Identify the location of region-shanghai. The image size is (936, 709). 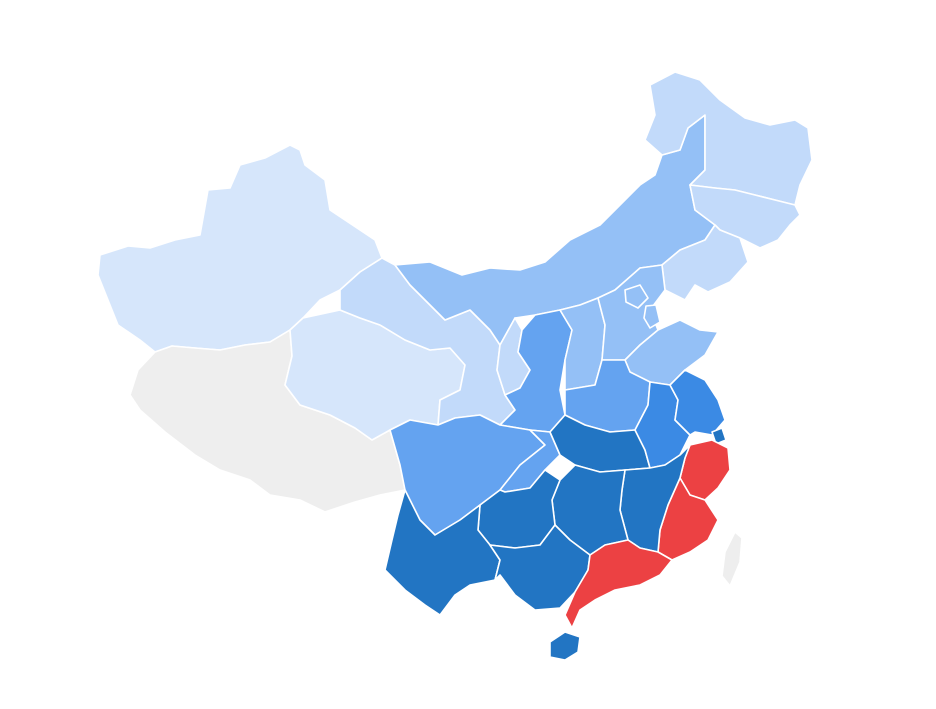
(719, 436).